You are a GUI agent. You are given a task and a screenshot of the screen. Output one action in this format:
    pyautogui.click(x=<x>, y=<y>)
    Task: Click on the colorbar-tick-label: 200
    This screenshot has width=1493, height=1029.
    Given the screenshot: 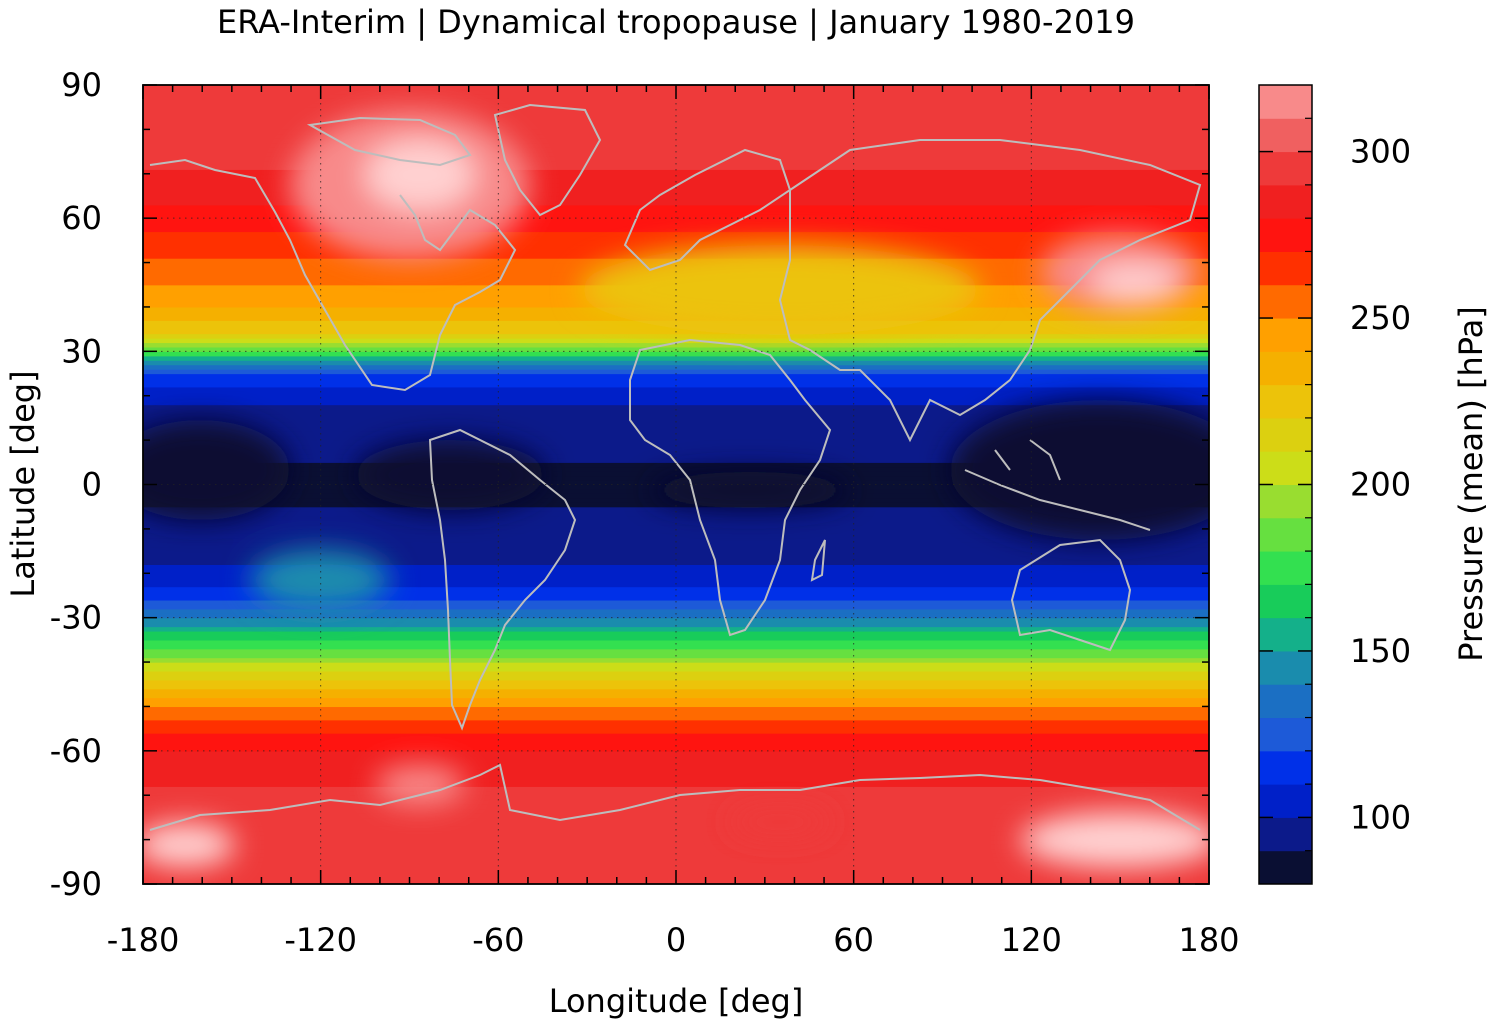 What is the action you would take?
    pyautogui.click(x=1380, y=485)
    